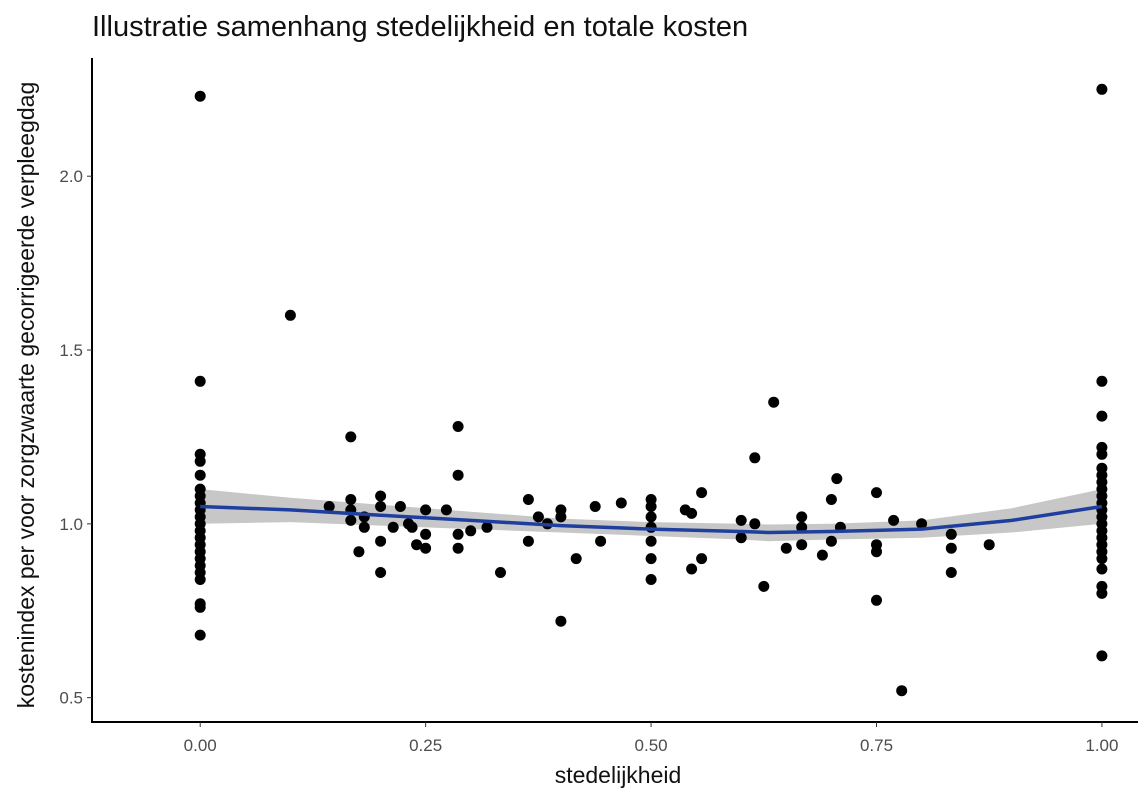 The height and width of the screenshot is (794, 1144). Describe the element at coordinates (618, 775) in the screenshot. I see `x-axis-label: stedelijkheid` at that location.